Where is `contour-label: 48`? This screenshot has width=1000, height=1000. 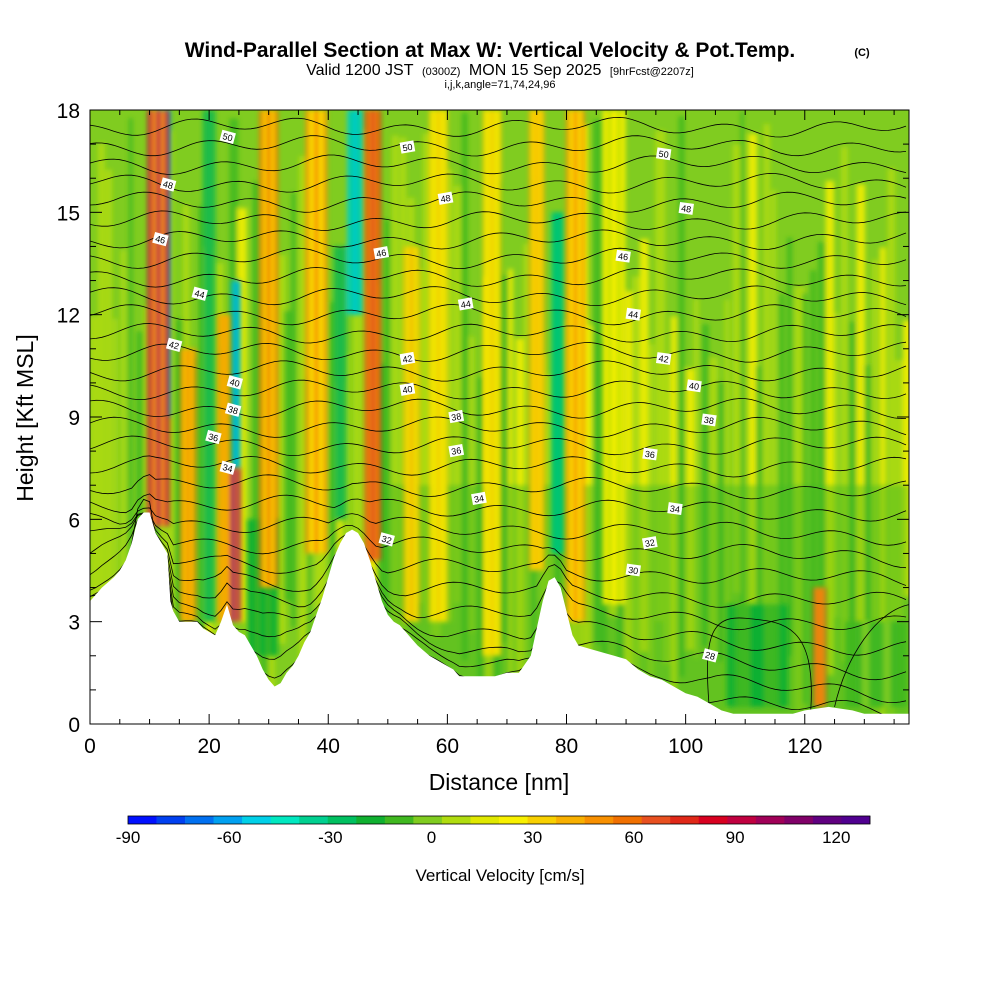 contour-label: 48 is located at coordinates (686, 208).